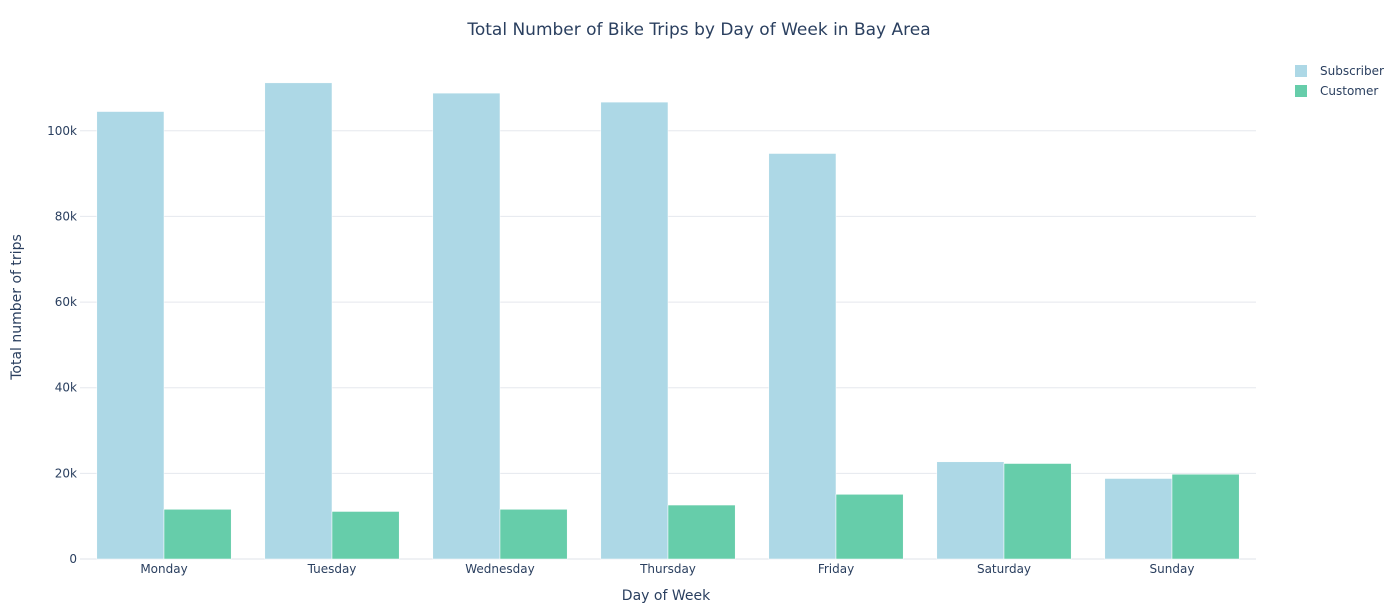  What do you see at coordinates (365, 535) in the screenshot?
I see `bar-customer-tuesday` at bounding box center [365, 535].